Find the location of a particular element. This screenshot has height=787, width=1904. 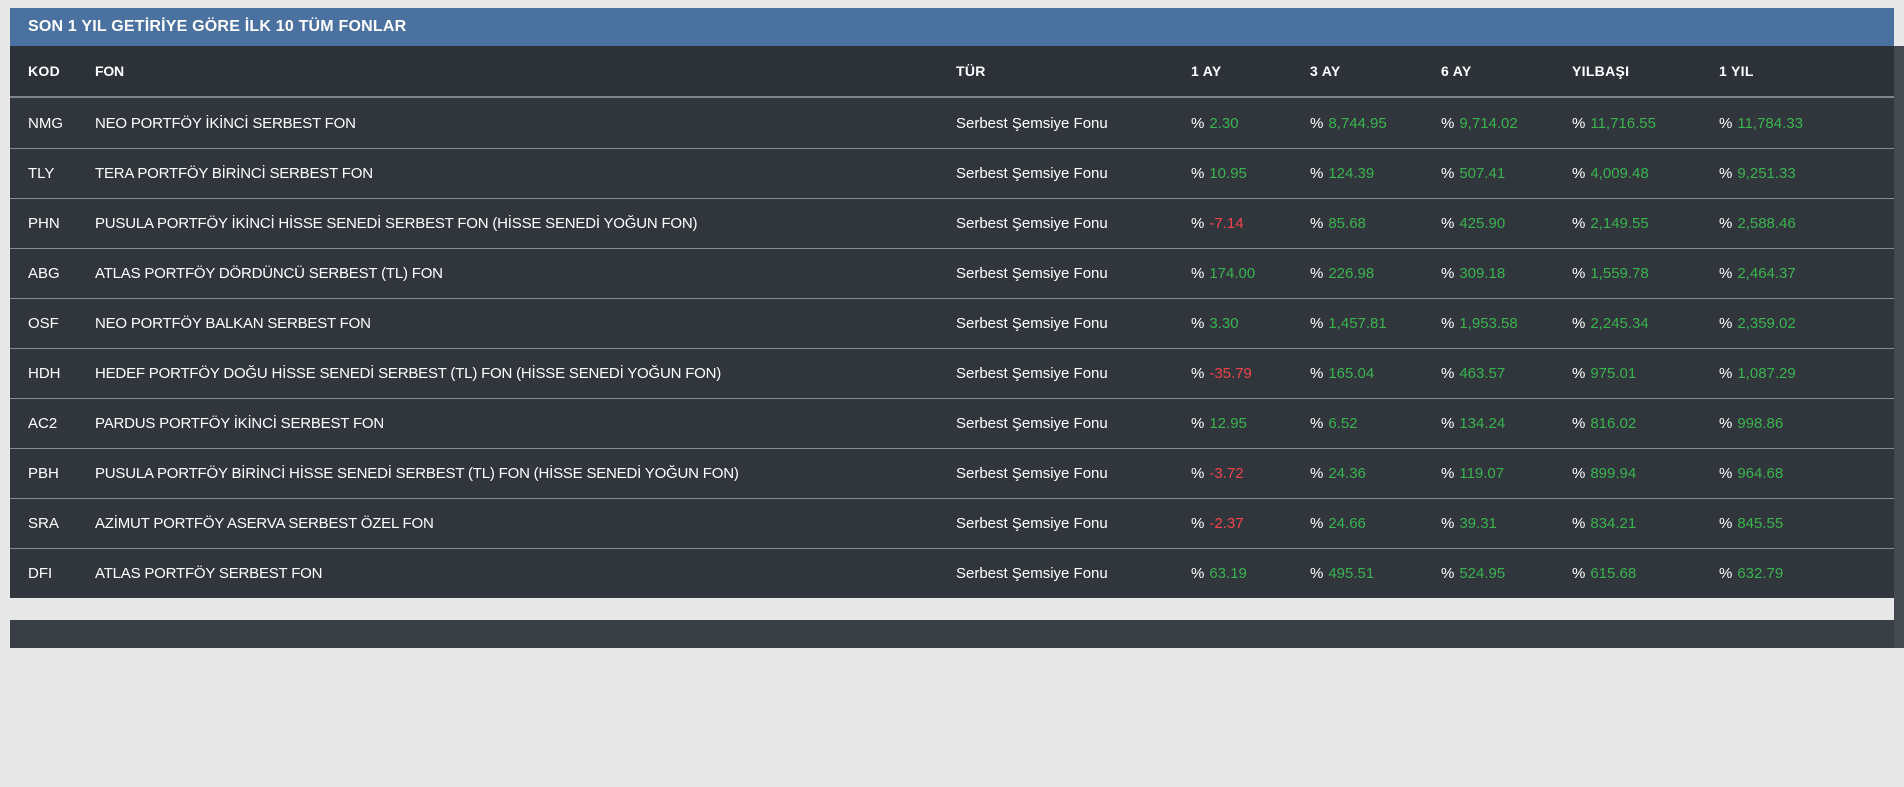

return-ytd-cell: % 1,559.78 is located at coordinates (1645, 273).